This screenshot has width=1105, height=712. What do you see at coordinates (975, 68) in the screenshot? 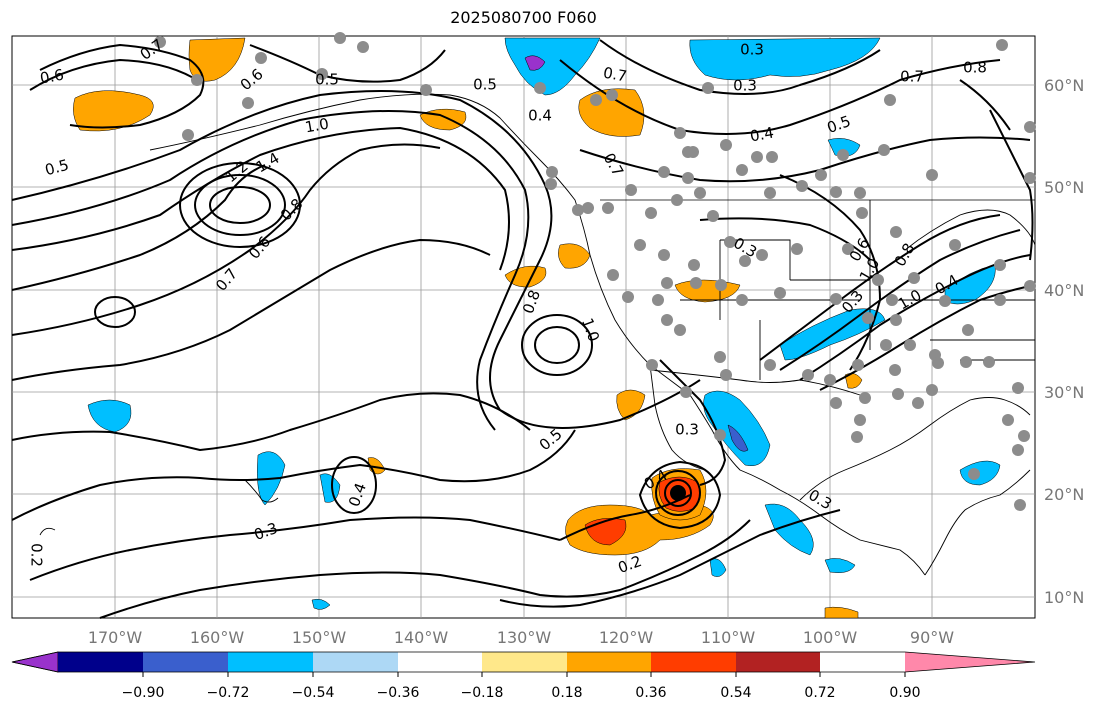
I see `contour-label: 0.8` at bounding box center [975, 68].